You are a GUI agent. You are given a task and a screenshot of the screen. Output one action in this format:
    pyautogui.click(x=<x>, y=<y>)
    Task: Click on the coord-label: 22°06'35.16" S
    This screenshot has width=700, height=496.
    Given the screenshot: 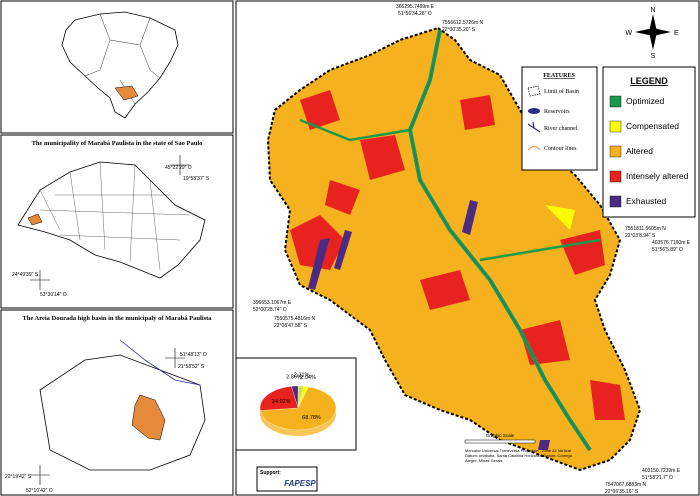 What is the action you would take?
    pyautogui.click(x=622, y=492)
    